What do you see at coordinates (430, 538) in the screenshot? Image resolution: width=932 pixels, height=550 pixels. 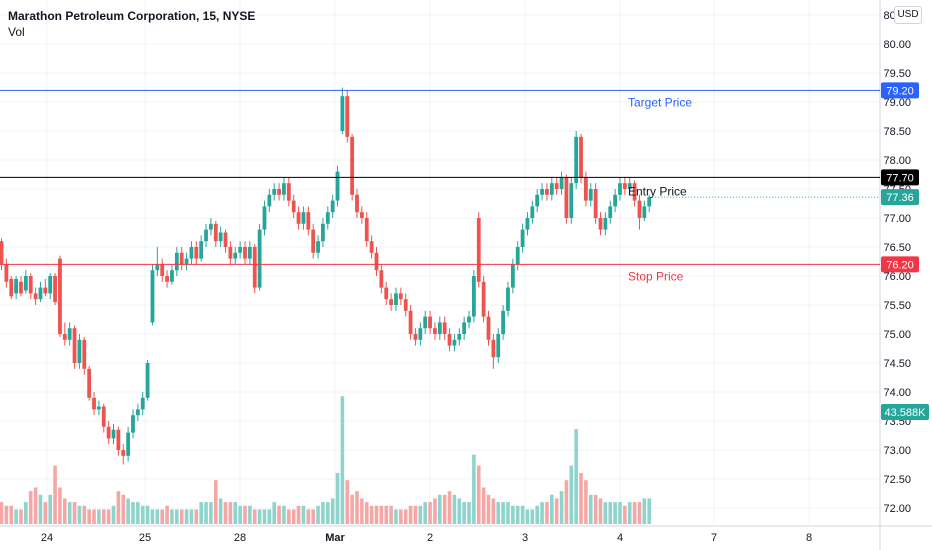 I see `x-tick-label: 2` at bounding box center [430, 538].